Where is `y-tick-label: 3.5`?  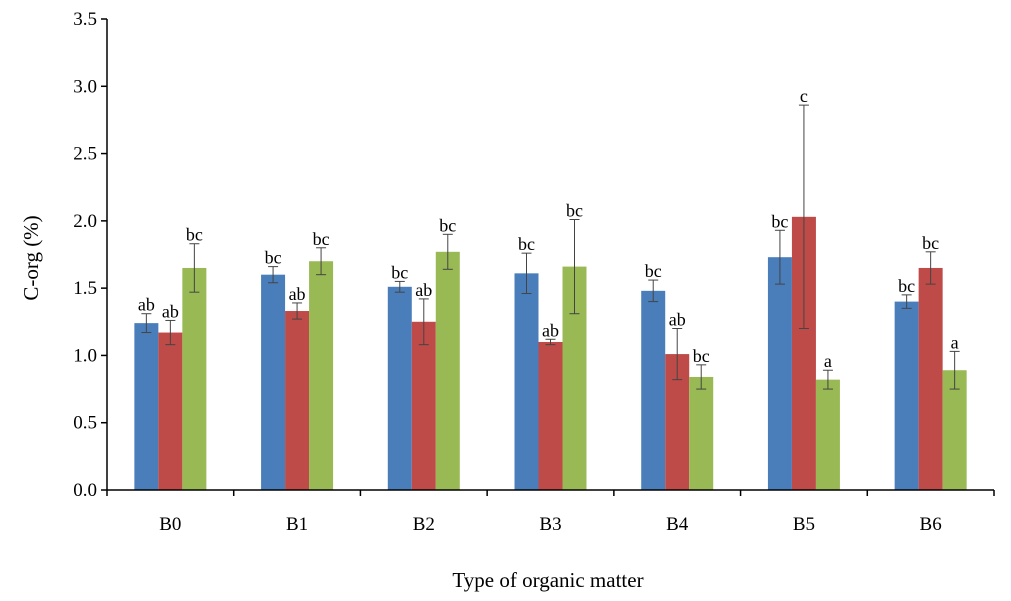
y-tick-label: 3.5 is located at coordinates (85, 19).